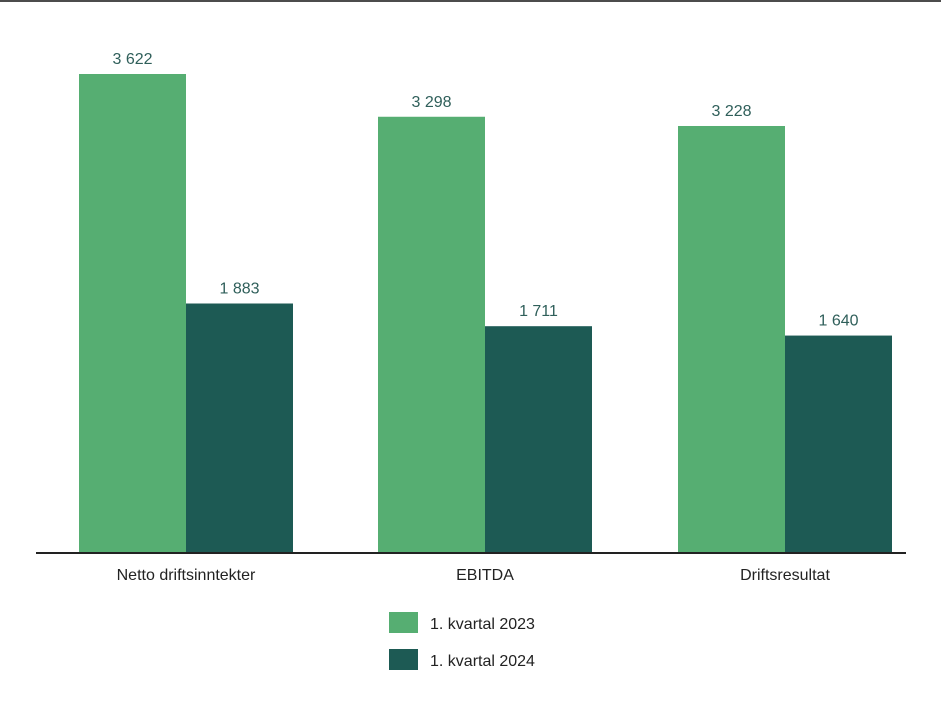 This screenshot has width=941, height=706. I want to click on legend-label: 1. kvartal 2024, so click(482, 661).